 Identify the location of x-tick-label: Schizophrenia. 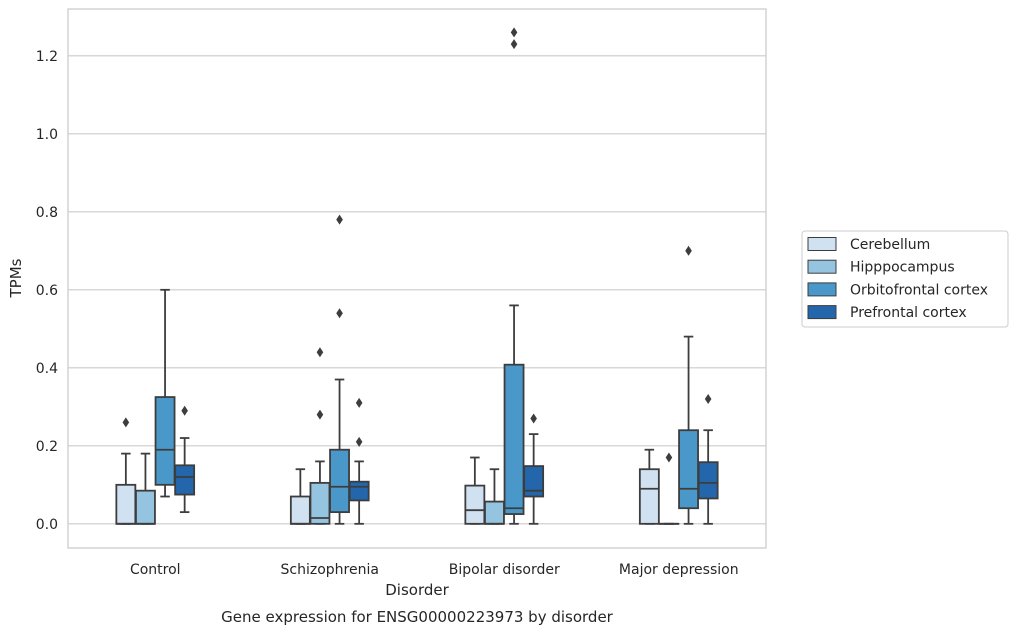
(330, 570).